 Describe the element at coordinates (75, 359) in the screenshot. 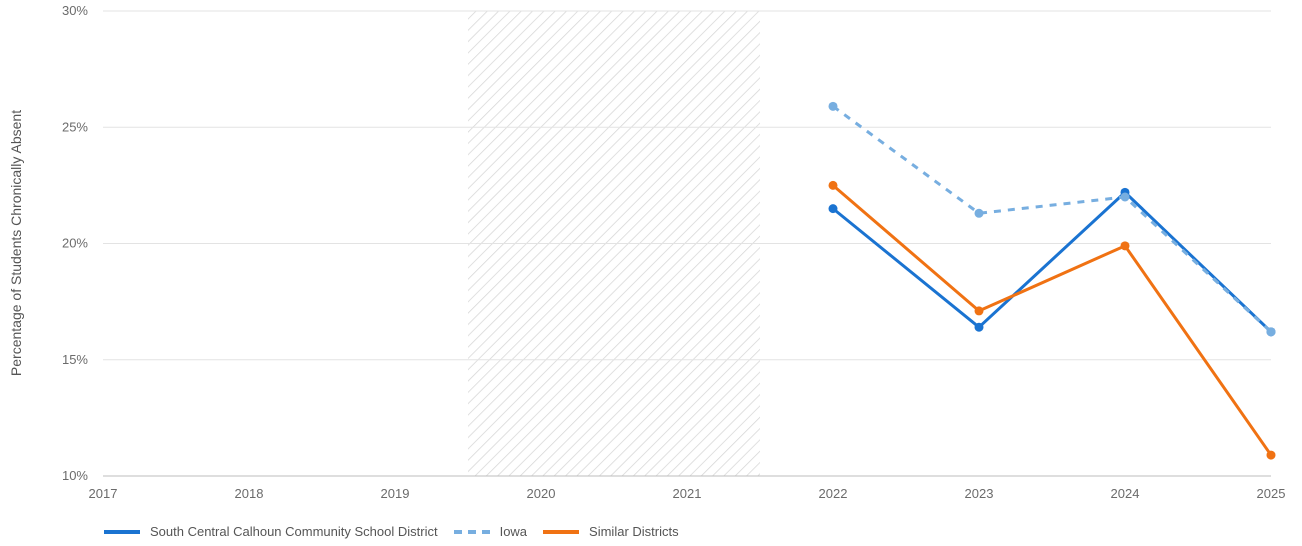

I see `y-tick-label: 15%` at that location.